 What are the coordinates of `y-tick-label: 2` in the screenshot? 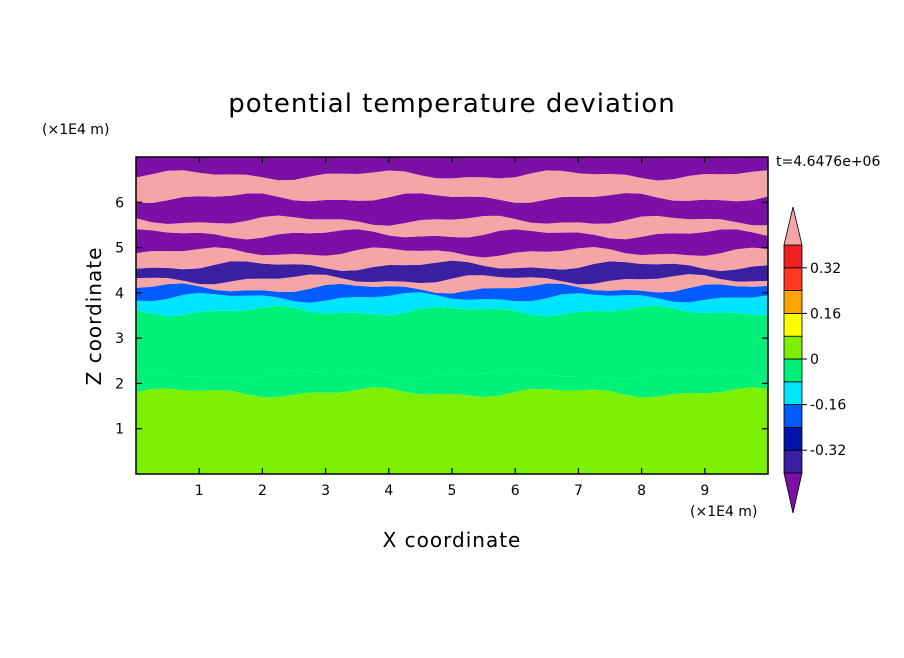 It's located at (119, 384).